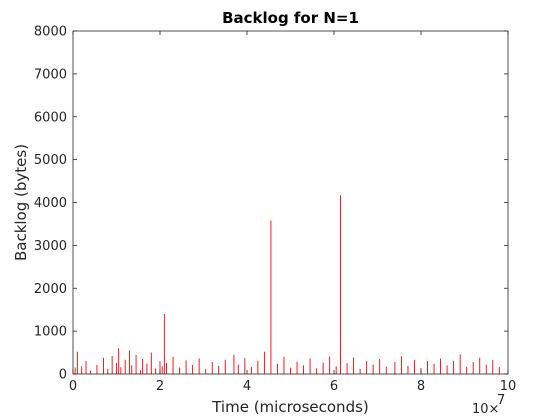 The width and height of the screenshot is (560, 420). Describe the element at coordinates (50, 246) in the screenshot. I see `y-tick-label: 3000` at that location.